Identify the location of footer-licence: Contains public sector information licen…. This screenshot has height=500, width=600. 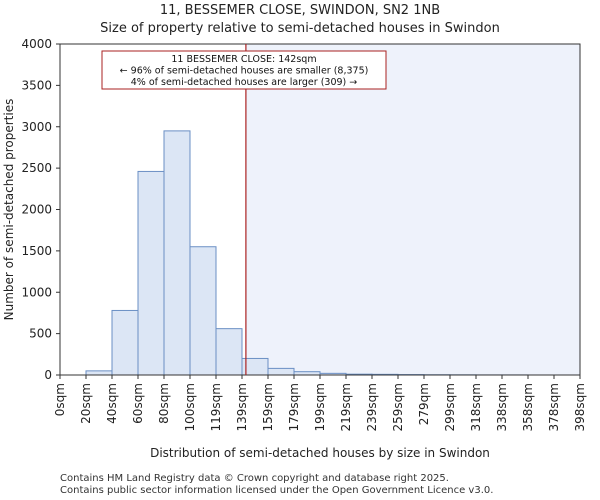
(277, 490).